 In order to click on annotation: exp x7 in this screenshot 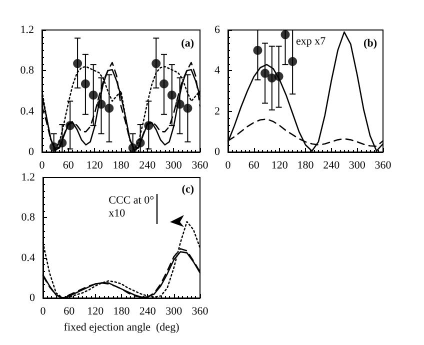, I will do `click(311, 42)`.